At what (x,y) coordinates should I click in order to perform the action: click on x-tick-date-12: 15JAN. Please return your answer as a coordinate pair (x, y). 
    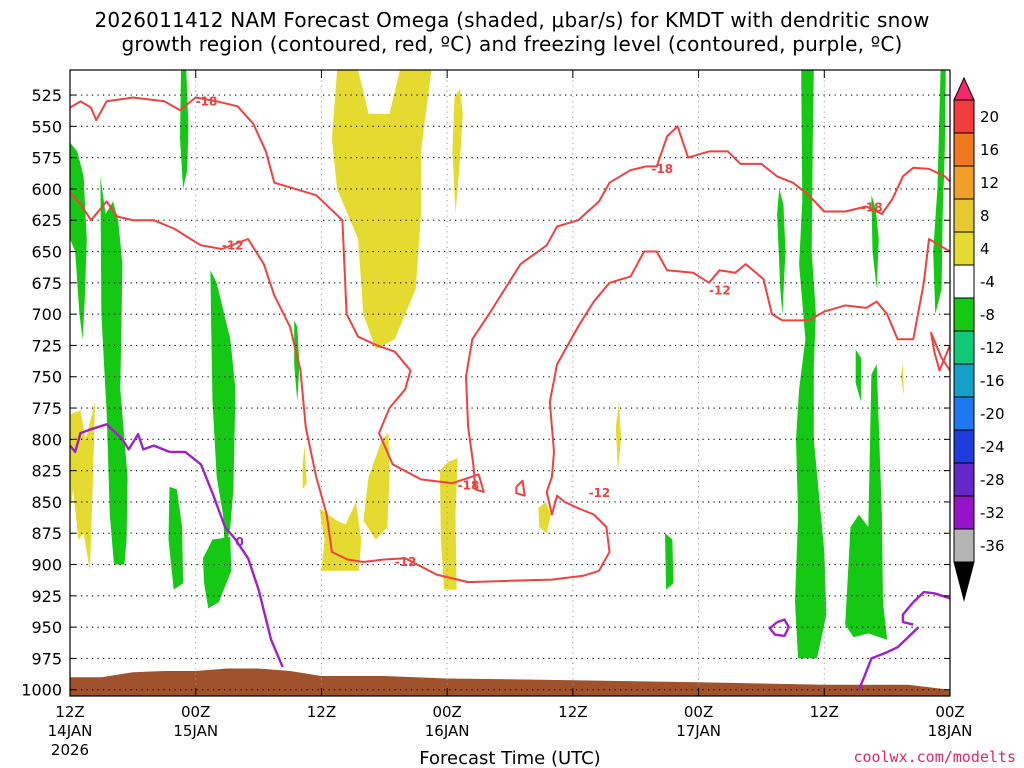
    Looking at the image, I should click on (195, 731).